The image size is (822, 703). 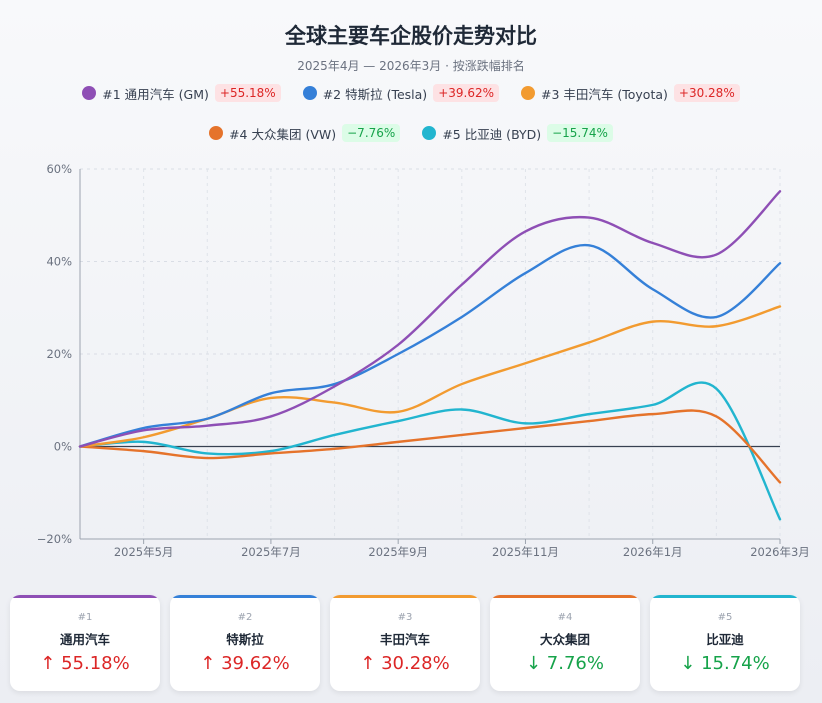 I want to click on chart-title: 全球主要车企股价走势对比, so click(x=411, y=36).